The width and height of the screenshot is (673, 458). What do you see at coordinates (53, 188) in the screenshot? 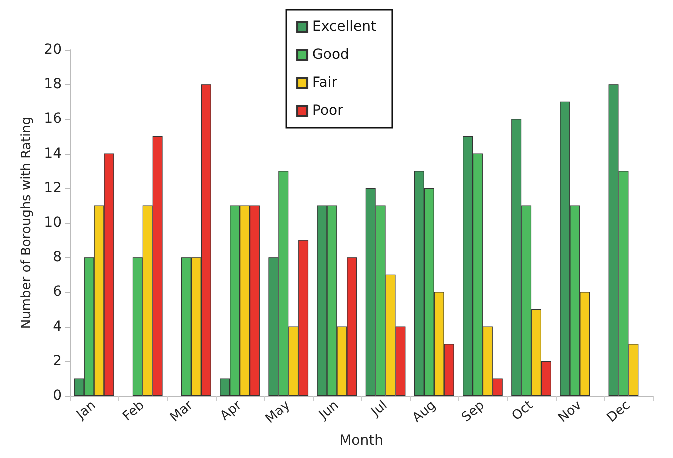
I see `y-tick-label: 12` at bounding box center [53, 188].